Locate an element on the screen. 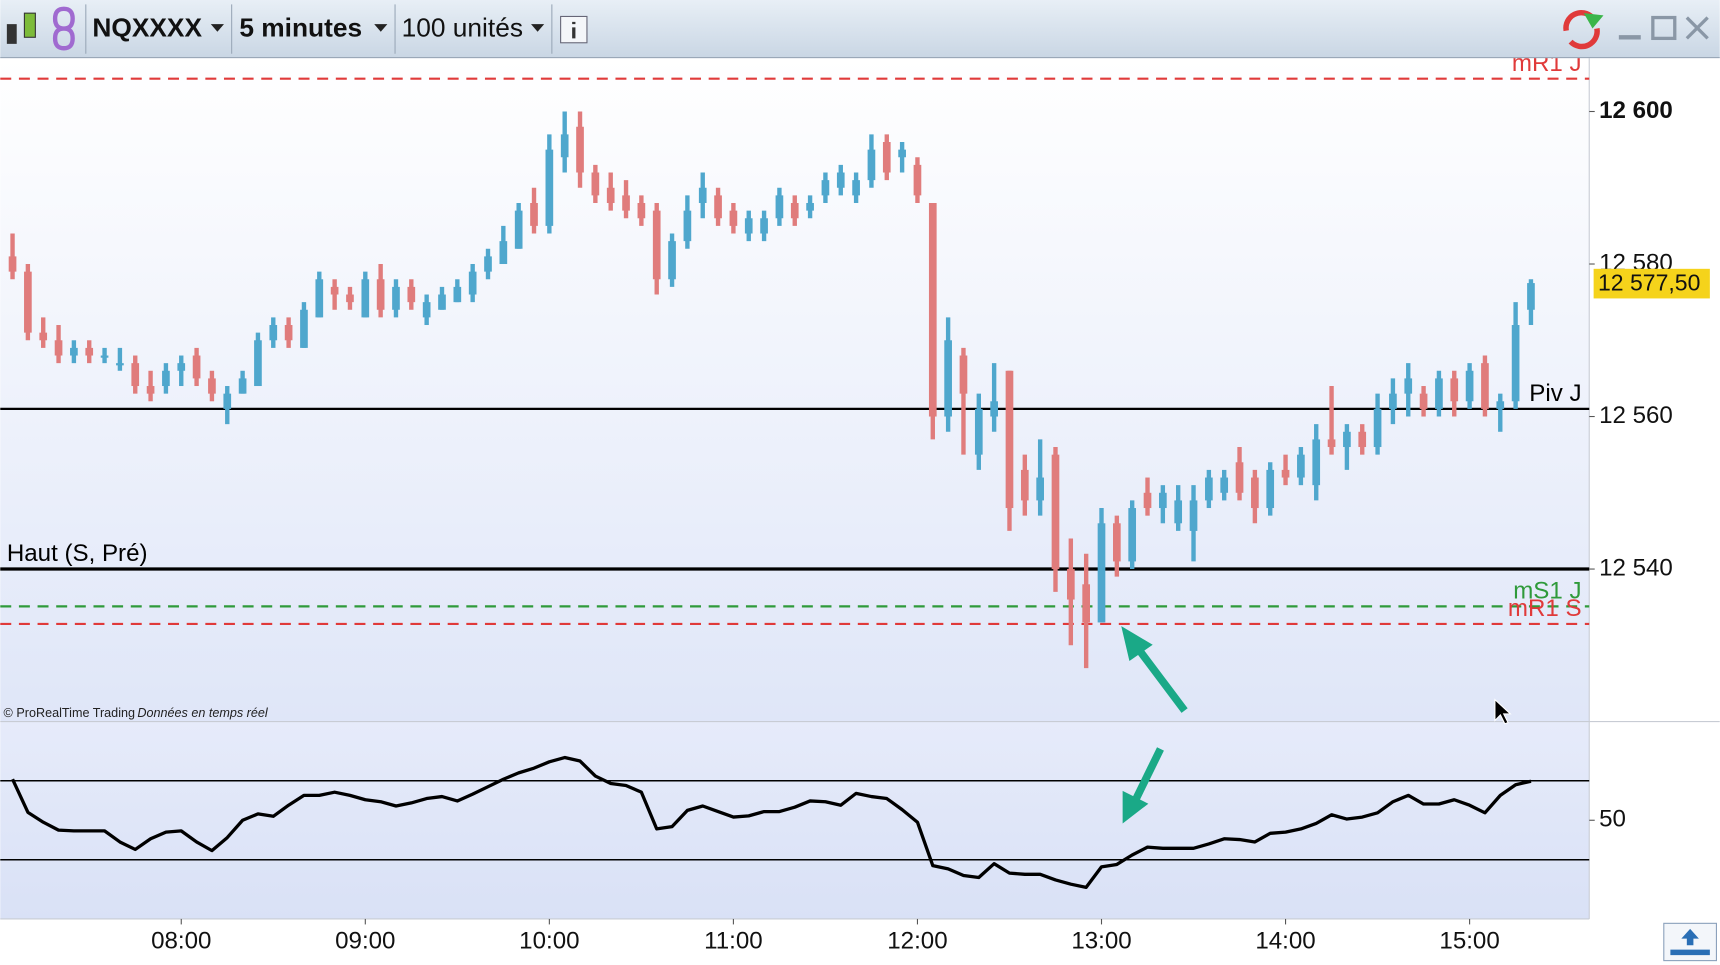 The width and height of the screenshot is (1720, 965). close-button is located at coordinates (1697, 28).